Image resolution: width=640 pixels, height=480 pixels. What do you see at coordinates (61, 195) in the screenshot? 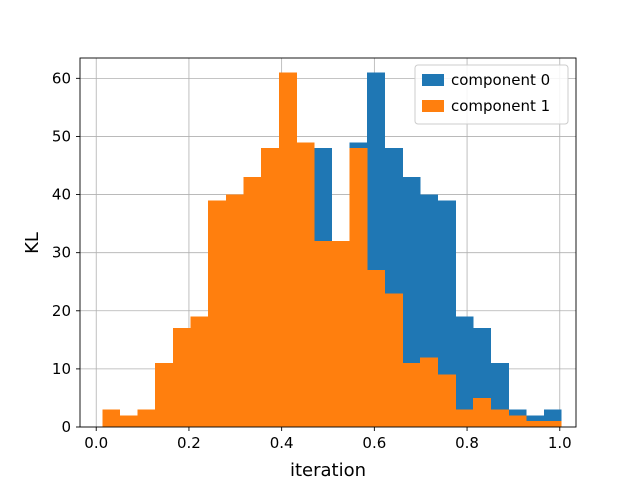
I see `y-tick-label: 40` at bounding box center [61, 195].